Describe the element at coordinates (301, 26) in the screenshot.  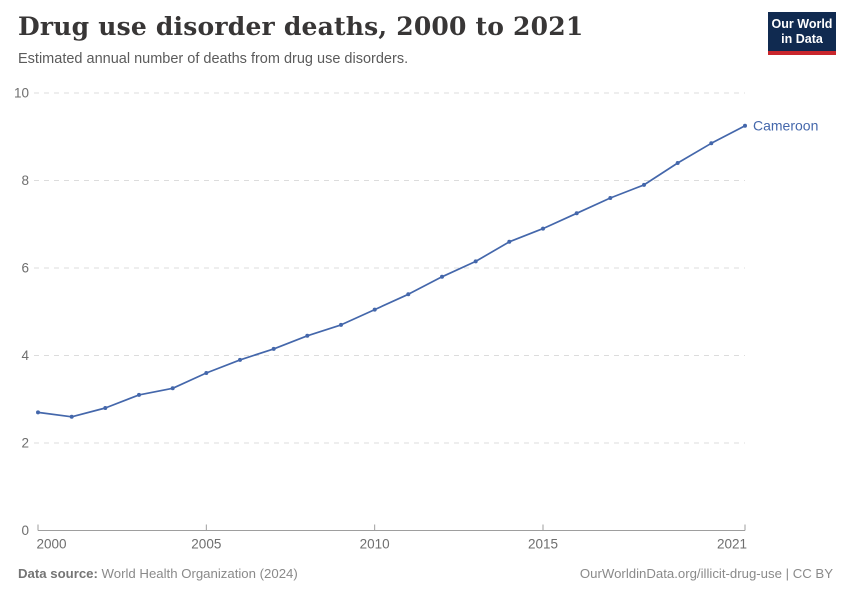
I see `page-title: Drug use disorder deaths, 2000 to 2021` at that location.